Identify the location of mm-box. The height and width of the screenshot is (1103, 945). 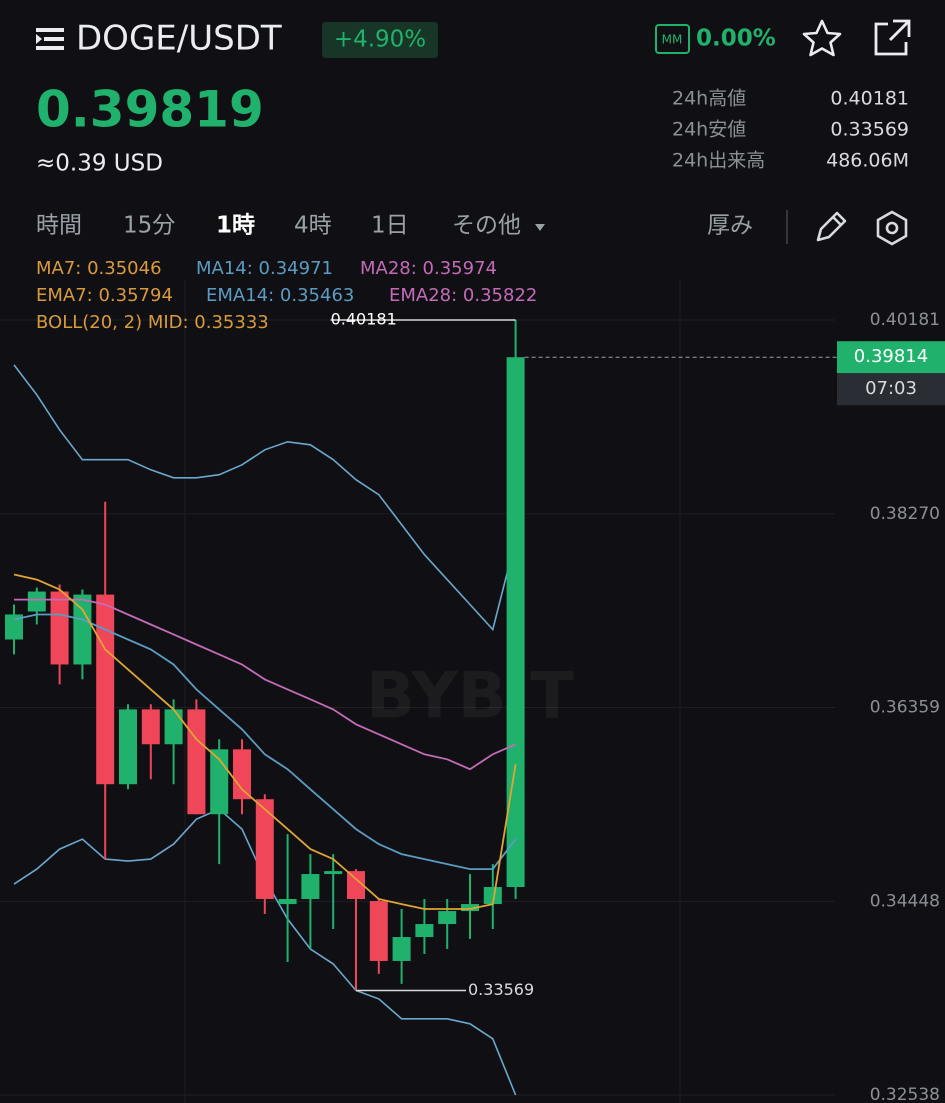
(672, 39).